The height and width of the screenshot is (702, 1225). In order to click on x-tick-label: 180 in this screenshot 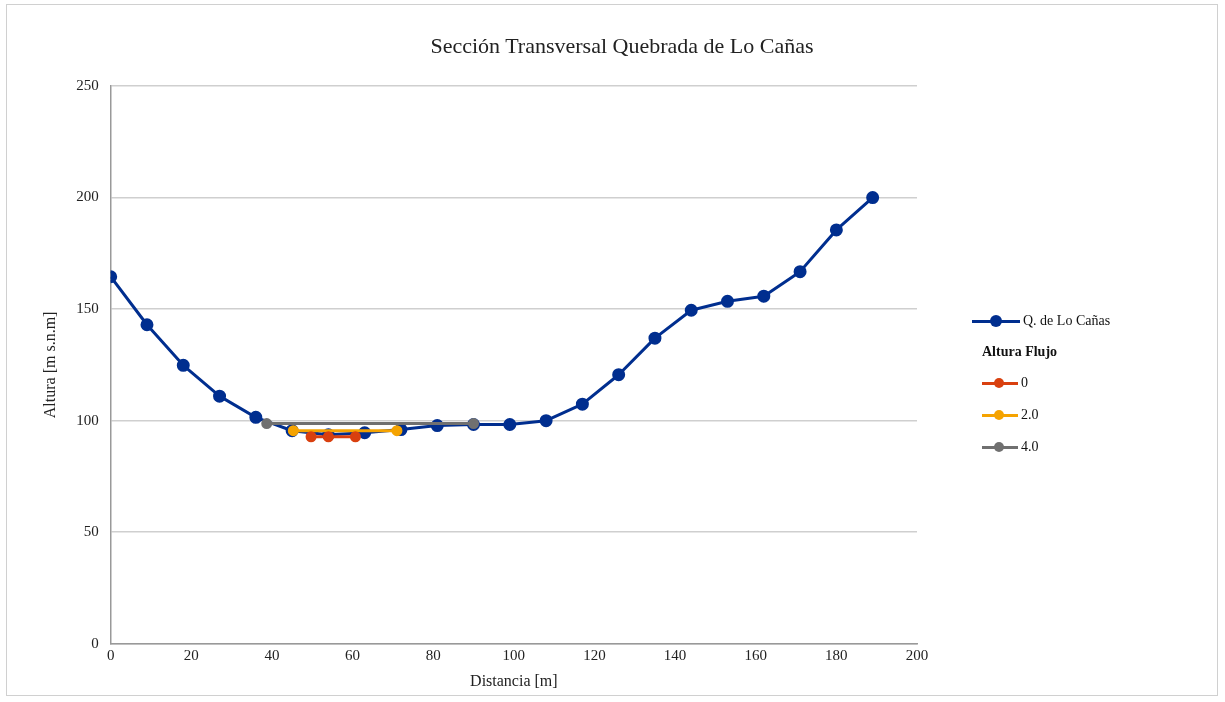, I will do `click(836, 654)`.